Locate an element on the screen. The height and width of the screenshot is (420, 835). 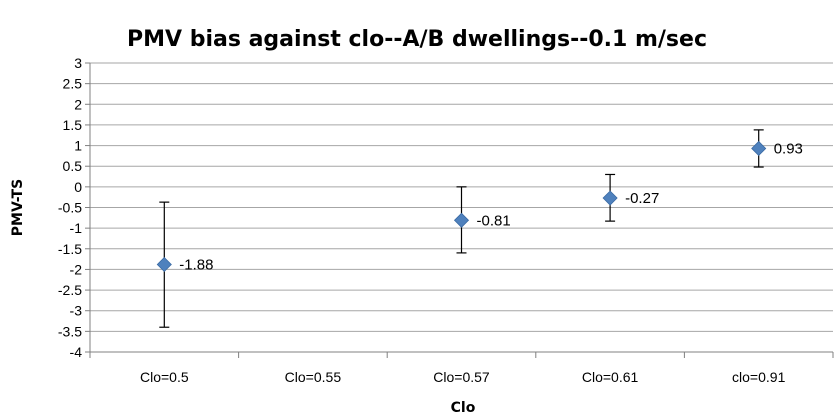
data-label: -0.27 is located at coordinates (642, 198).